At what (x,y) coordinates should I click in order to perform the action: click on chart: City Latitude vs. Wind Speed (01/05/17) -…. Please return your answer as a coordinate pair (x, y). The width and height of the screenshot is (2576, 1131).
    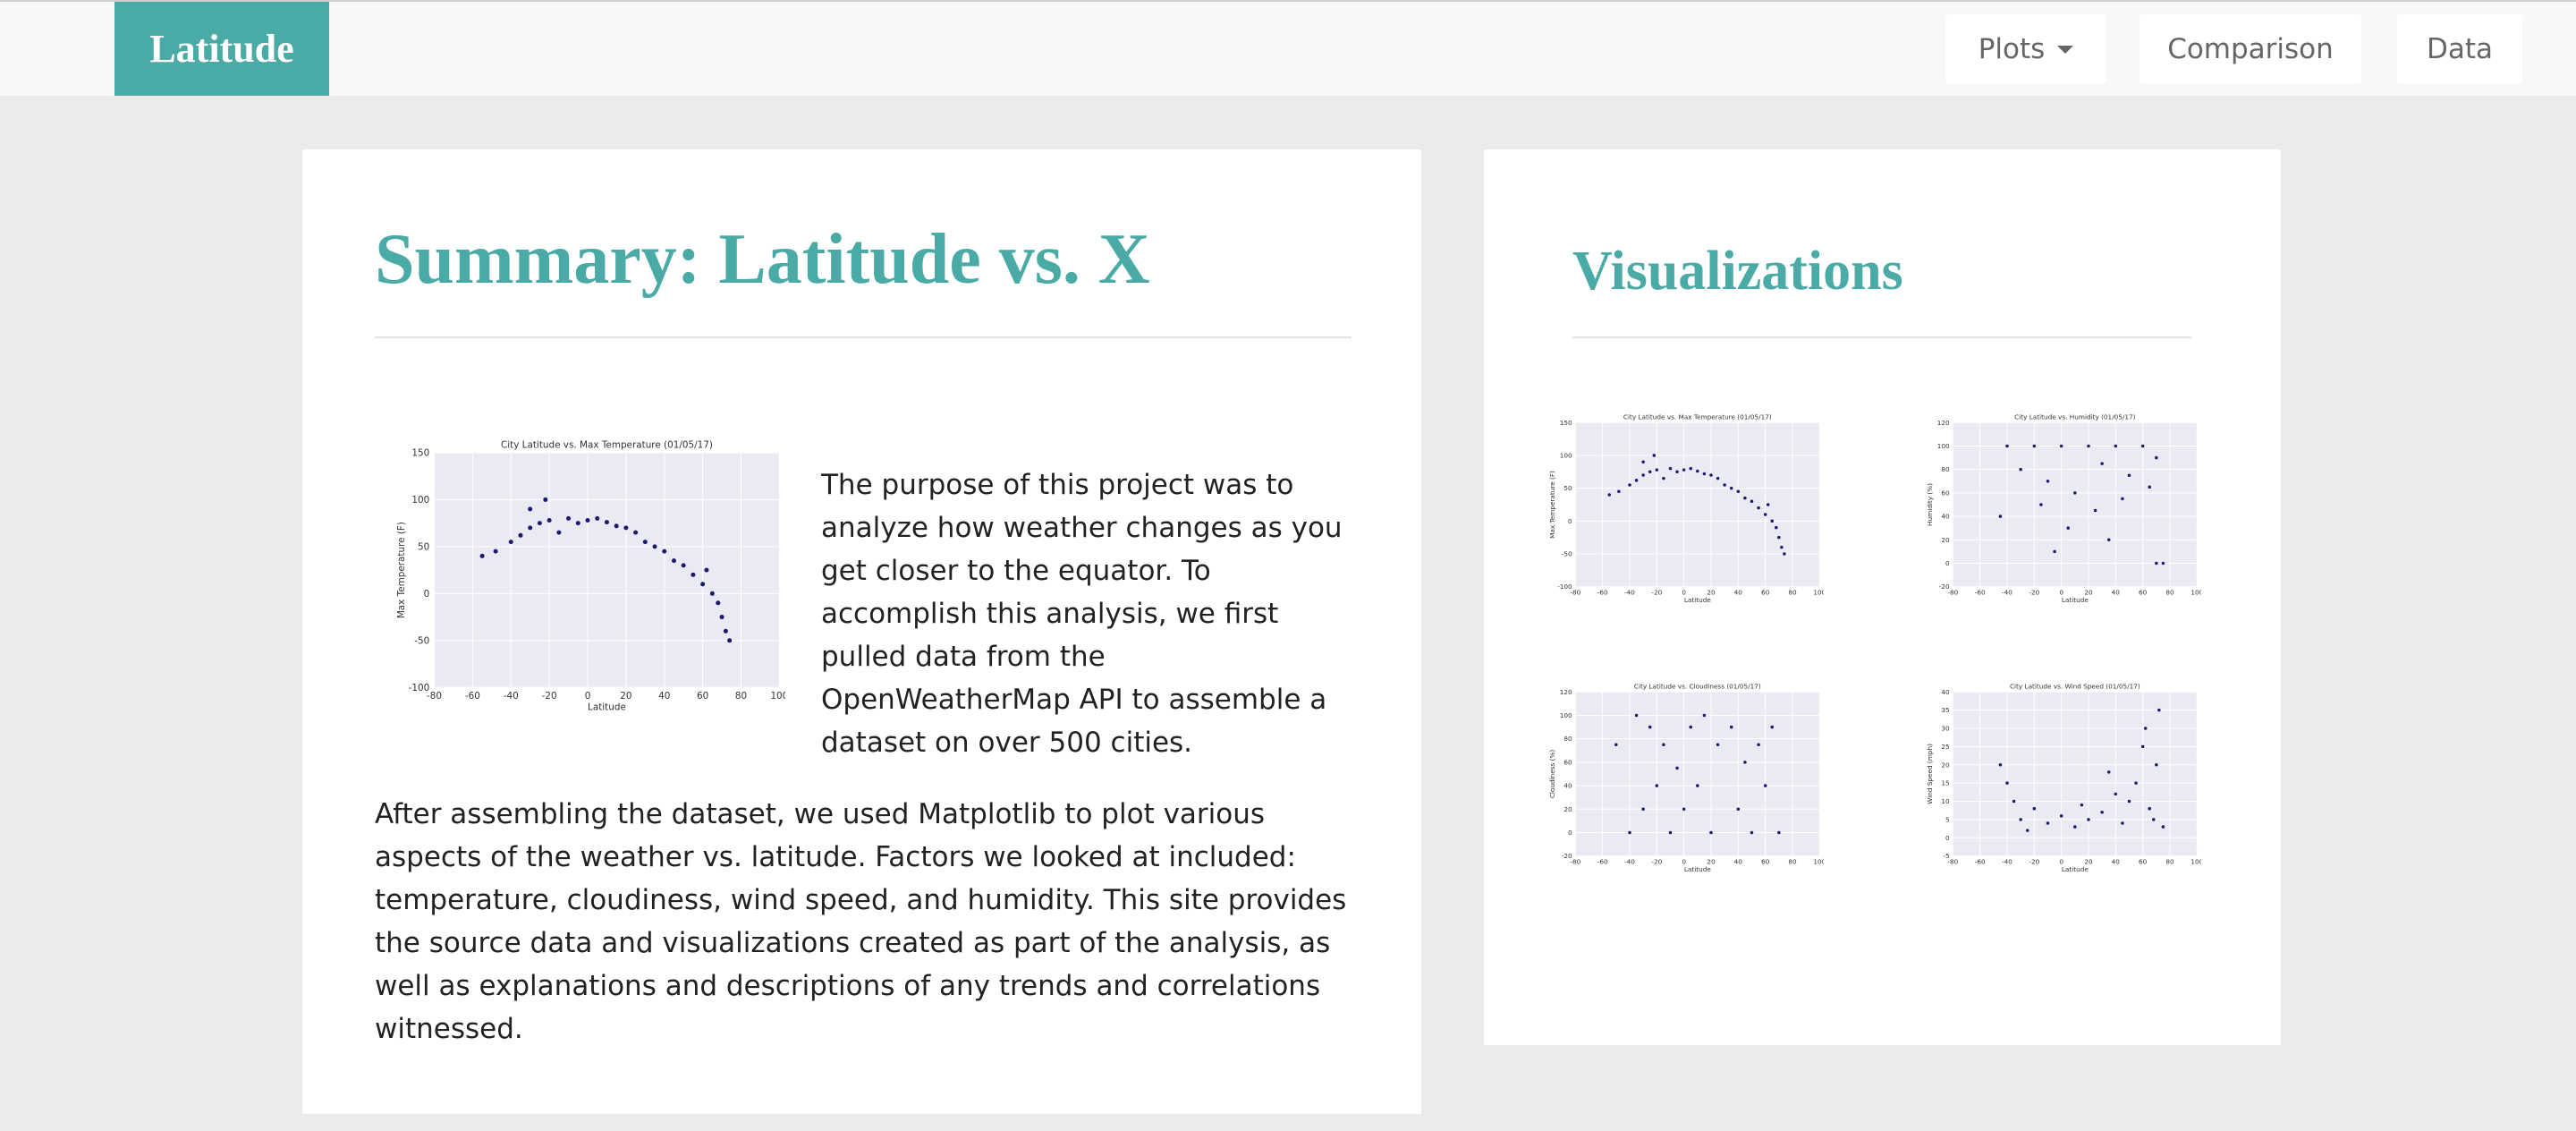
    Looking at the image, I should click on (2063, 778).